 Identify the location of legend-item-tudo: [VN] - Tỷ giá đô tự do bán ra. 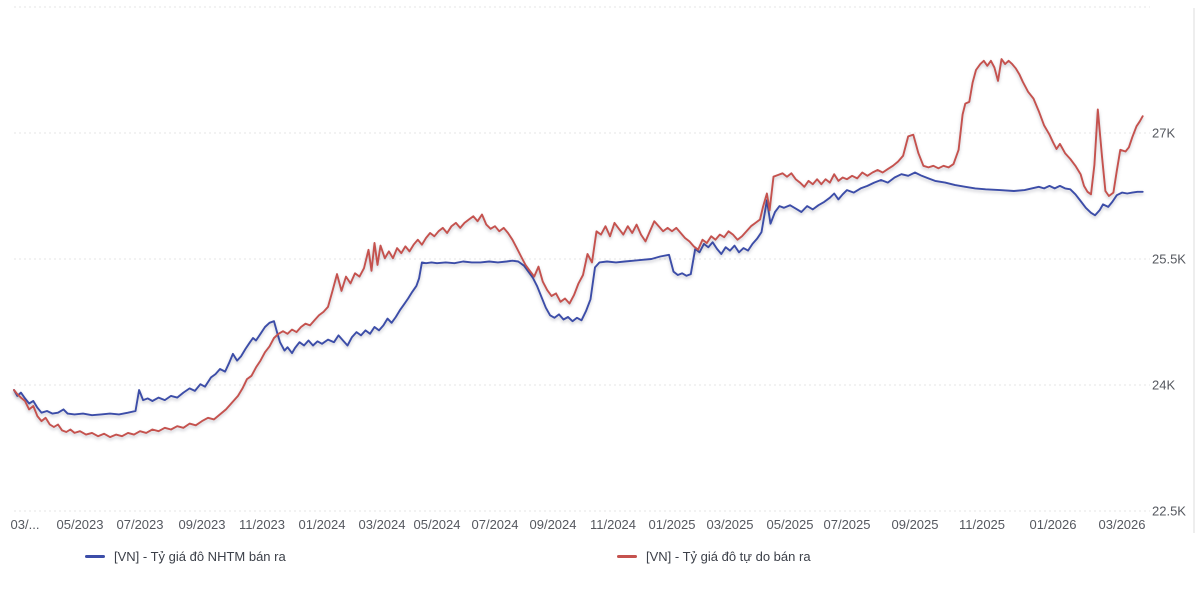
(714, 556).